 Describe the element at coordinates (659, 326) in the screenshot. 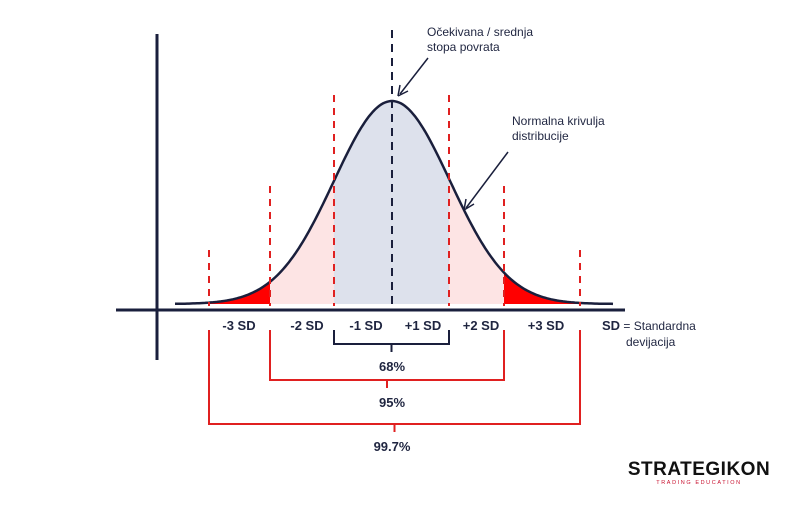

I see `sd-legend-text-1: = Standardna` at that location.